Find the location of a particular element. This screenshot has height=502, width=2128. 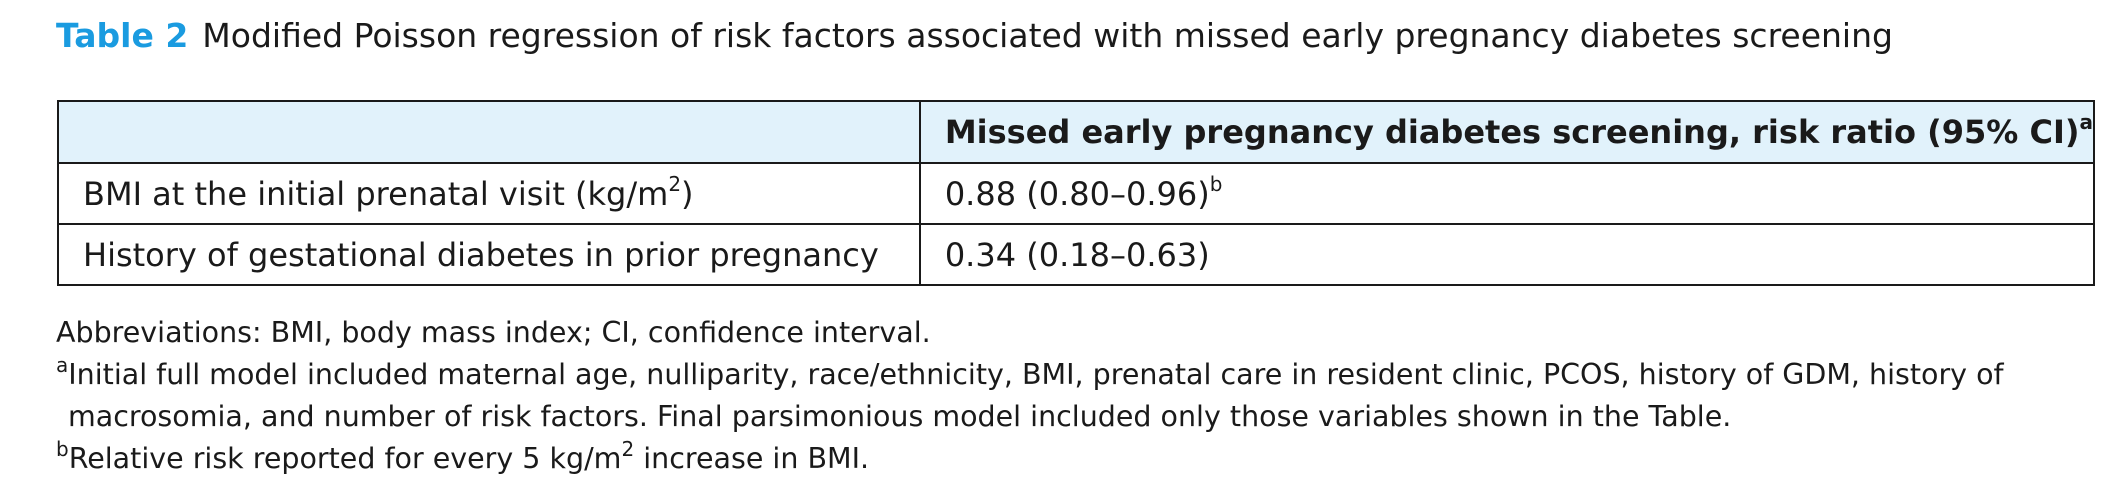

footnote-b-symbol: b is located at coordinates (62, 448).